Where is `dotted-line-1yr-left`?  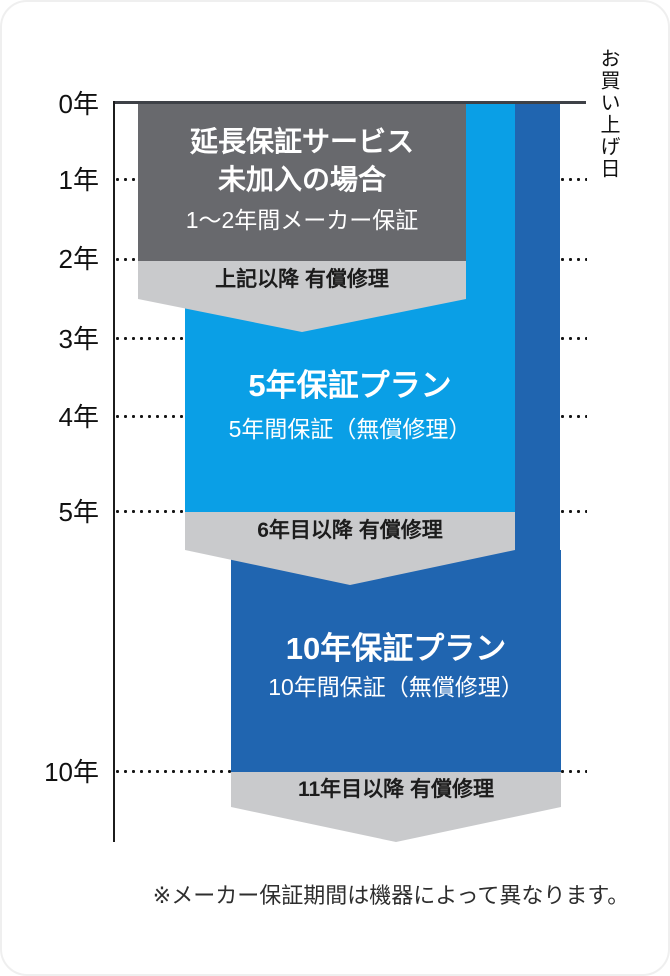
dotted-line-1yr-left is located at coordinates (127, 179).